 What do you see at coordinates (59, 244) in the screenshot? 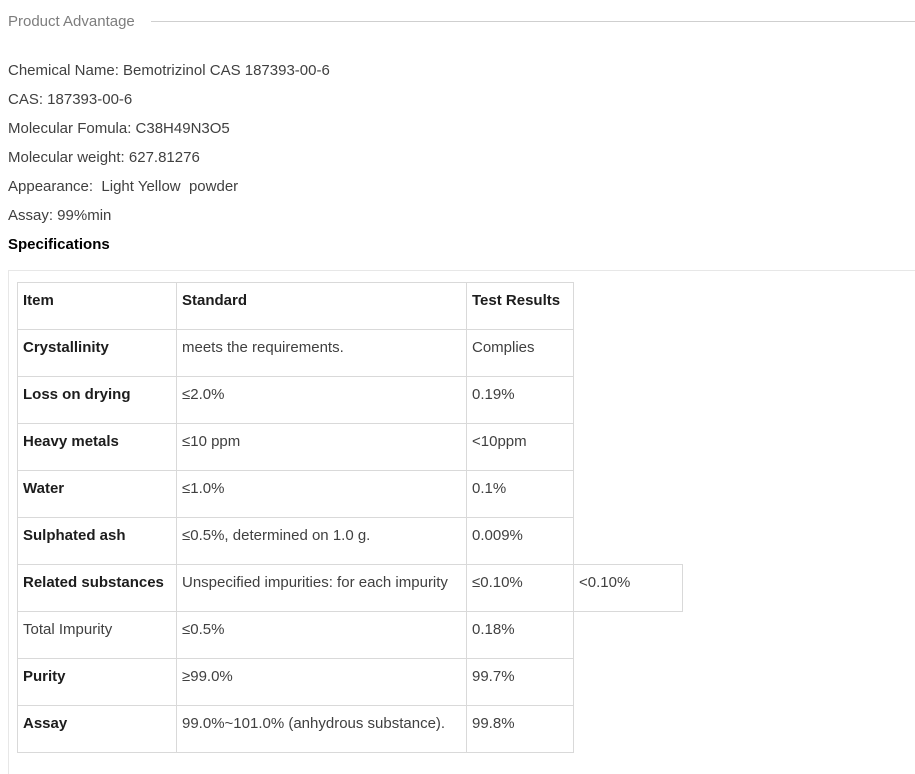
I see `specifications-heading: Specifications` at bounding box center [59, 244].